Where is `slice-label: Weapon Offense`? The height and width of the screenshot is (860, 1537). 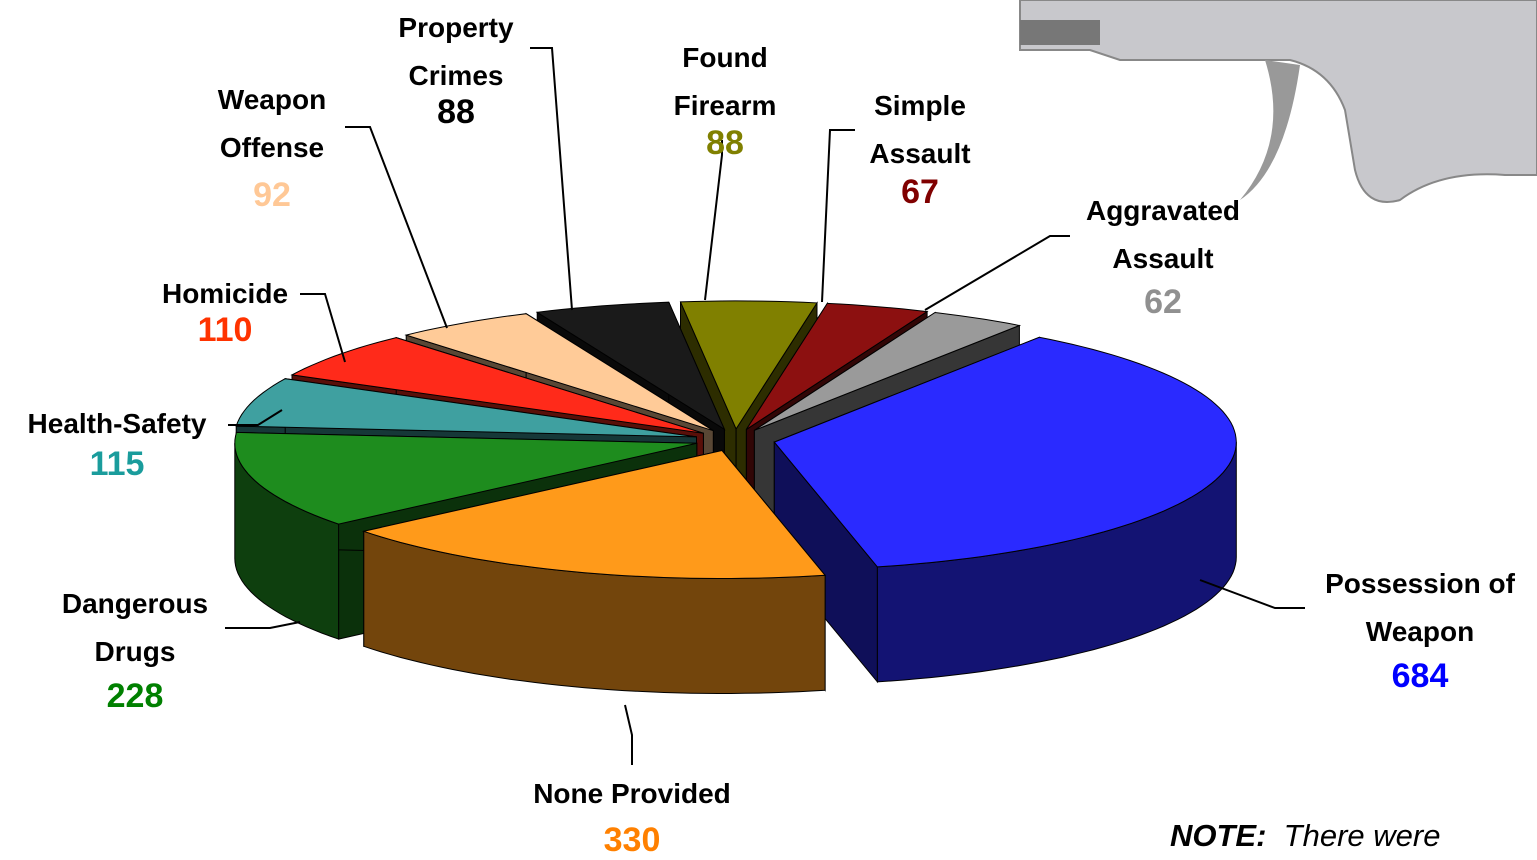 slice-label: Weapon Offense is located at coordinates (272, 123).